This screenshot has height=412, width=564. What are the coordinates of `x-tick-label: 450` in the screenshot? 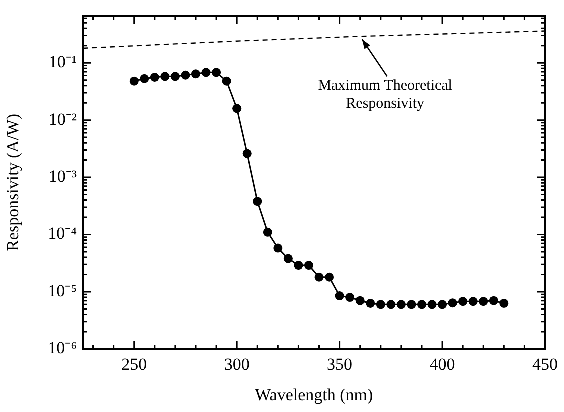 It's located at (545, 364).